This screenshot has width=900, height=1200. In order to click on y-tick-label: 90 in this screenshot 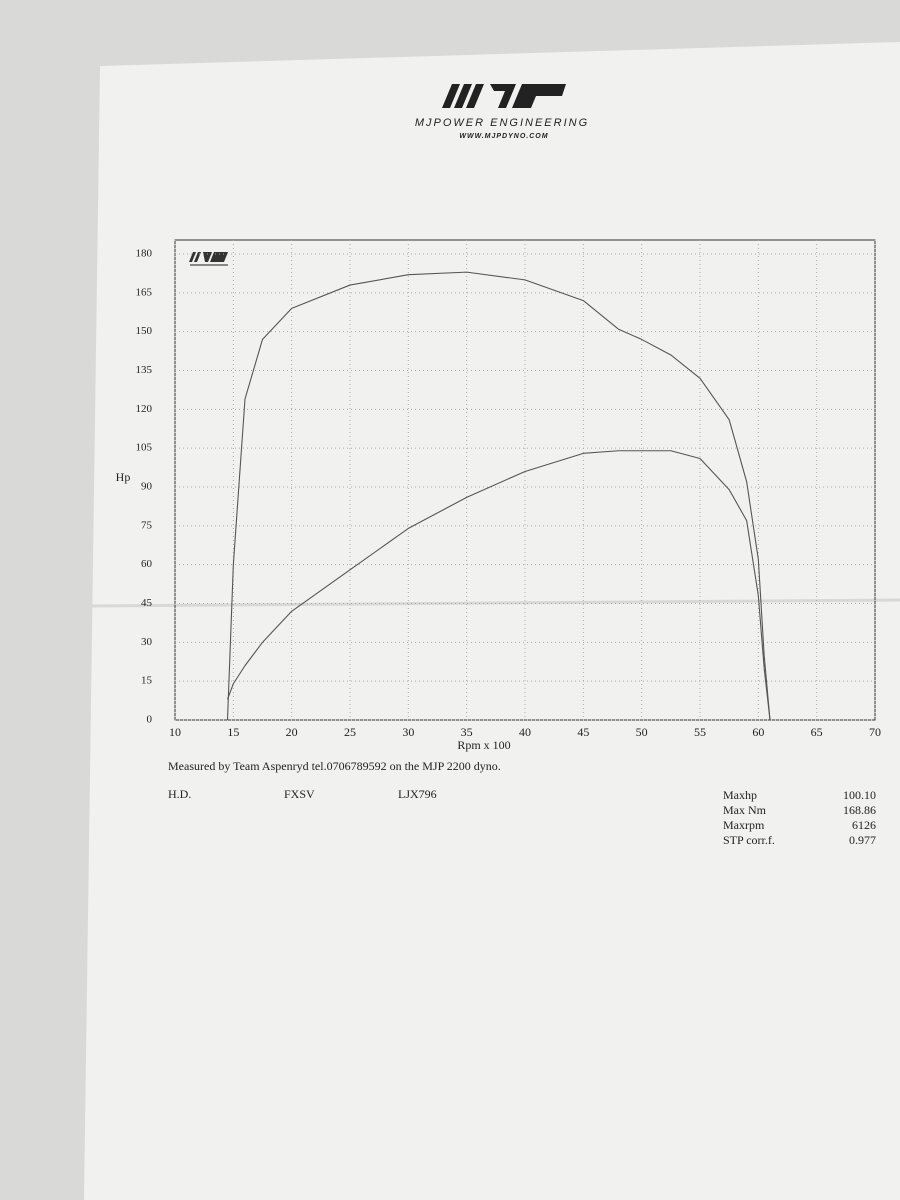, I will do `click(147, 487)`.